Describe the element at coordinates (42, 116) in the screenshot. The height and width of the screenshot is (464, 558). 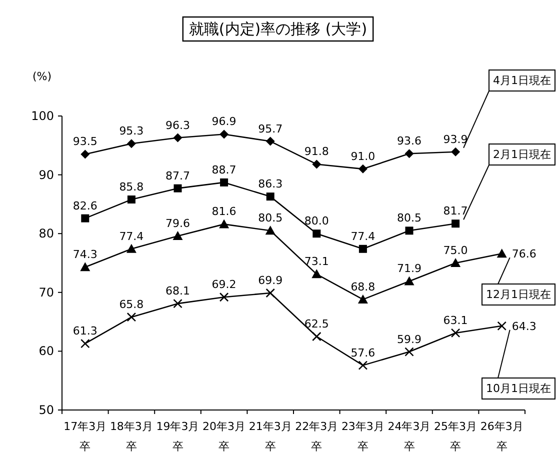
I see `y-tick-label: 100` at that location.